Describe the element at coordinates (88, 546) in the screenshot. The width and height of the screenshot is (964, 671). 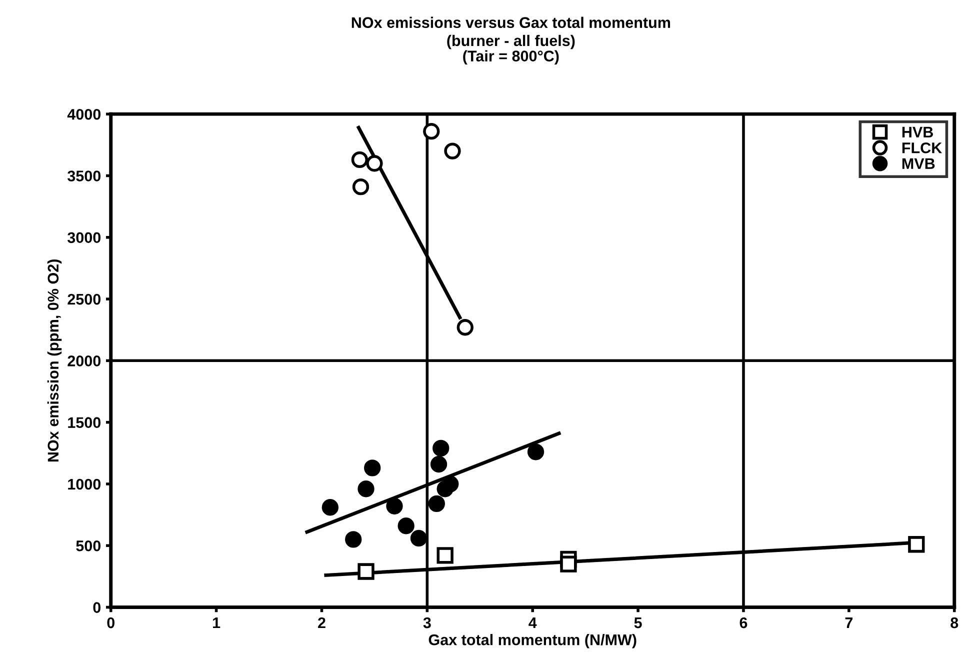
I see `y-tick-label: 500` at that location.